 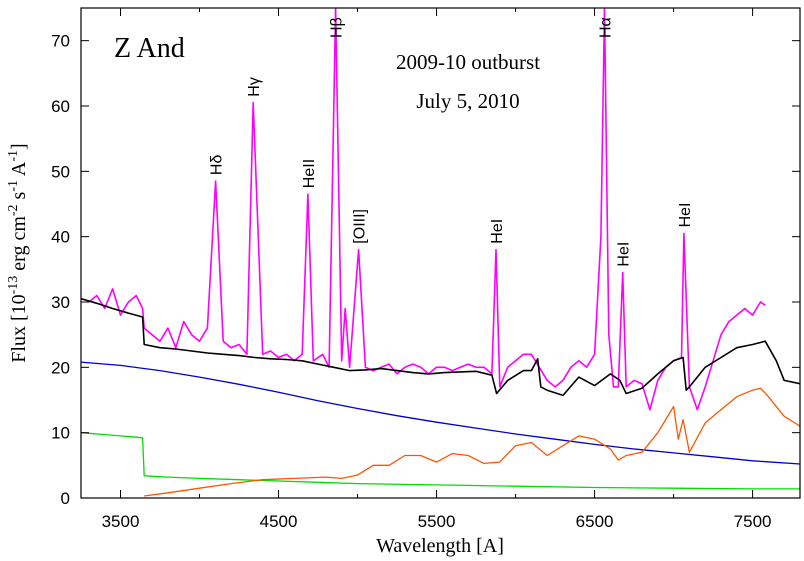 What do you see at coordinates (337, 27) in the screenshot?
I see `spectral-line-label: Hβ` at bounding box center [337, 27].